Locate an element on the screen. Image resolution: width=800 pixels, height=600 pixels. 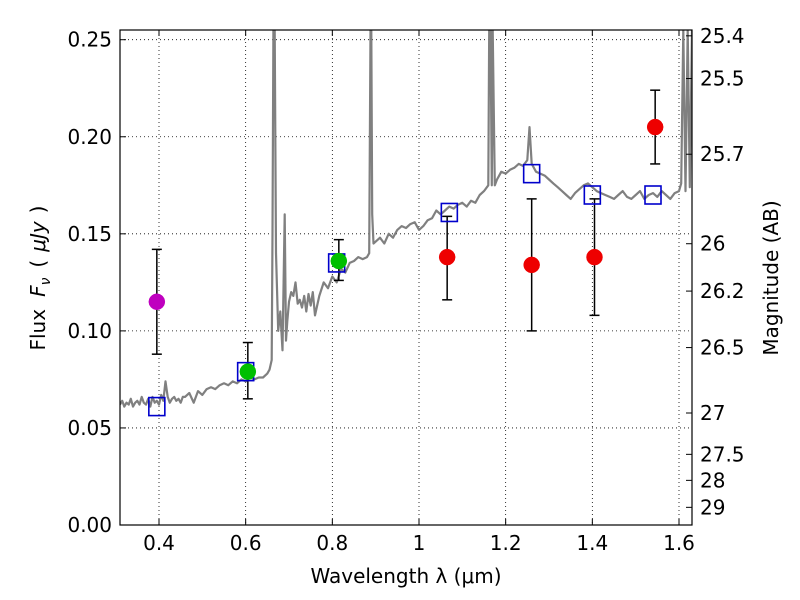
x-axis-label: Wavelength λ (μm) is located at coordinates (405, 576).